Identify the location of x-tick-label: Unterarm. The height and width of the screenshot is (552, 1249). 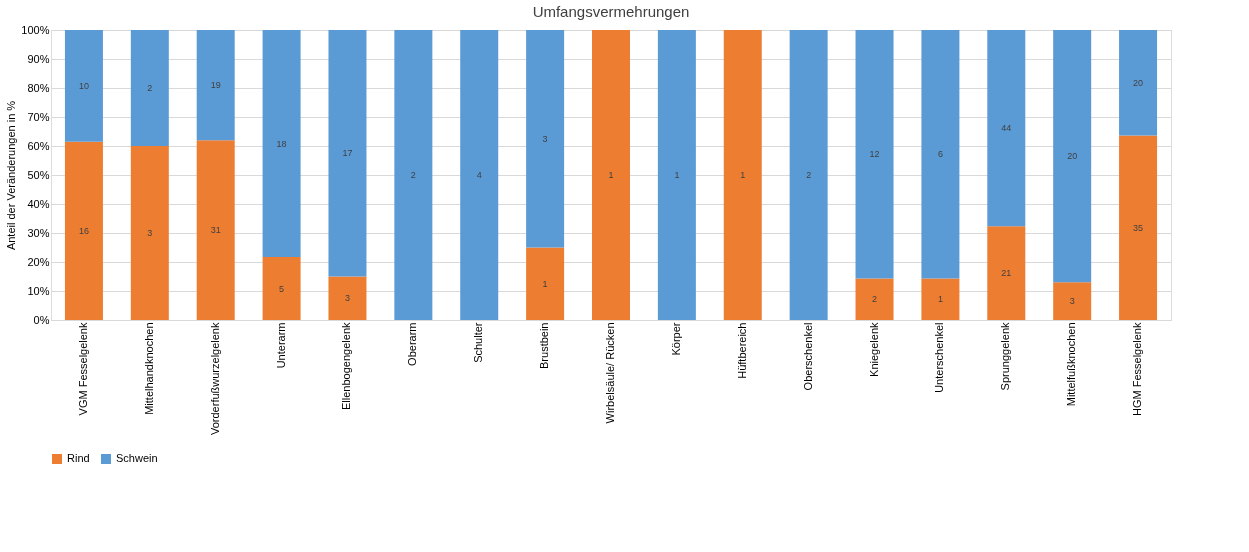
(280, 345).